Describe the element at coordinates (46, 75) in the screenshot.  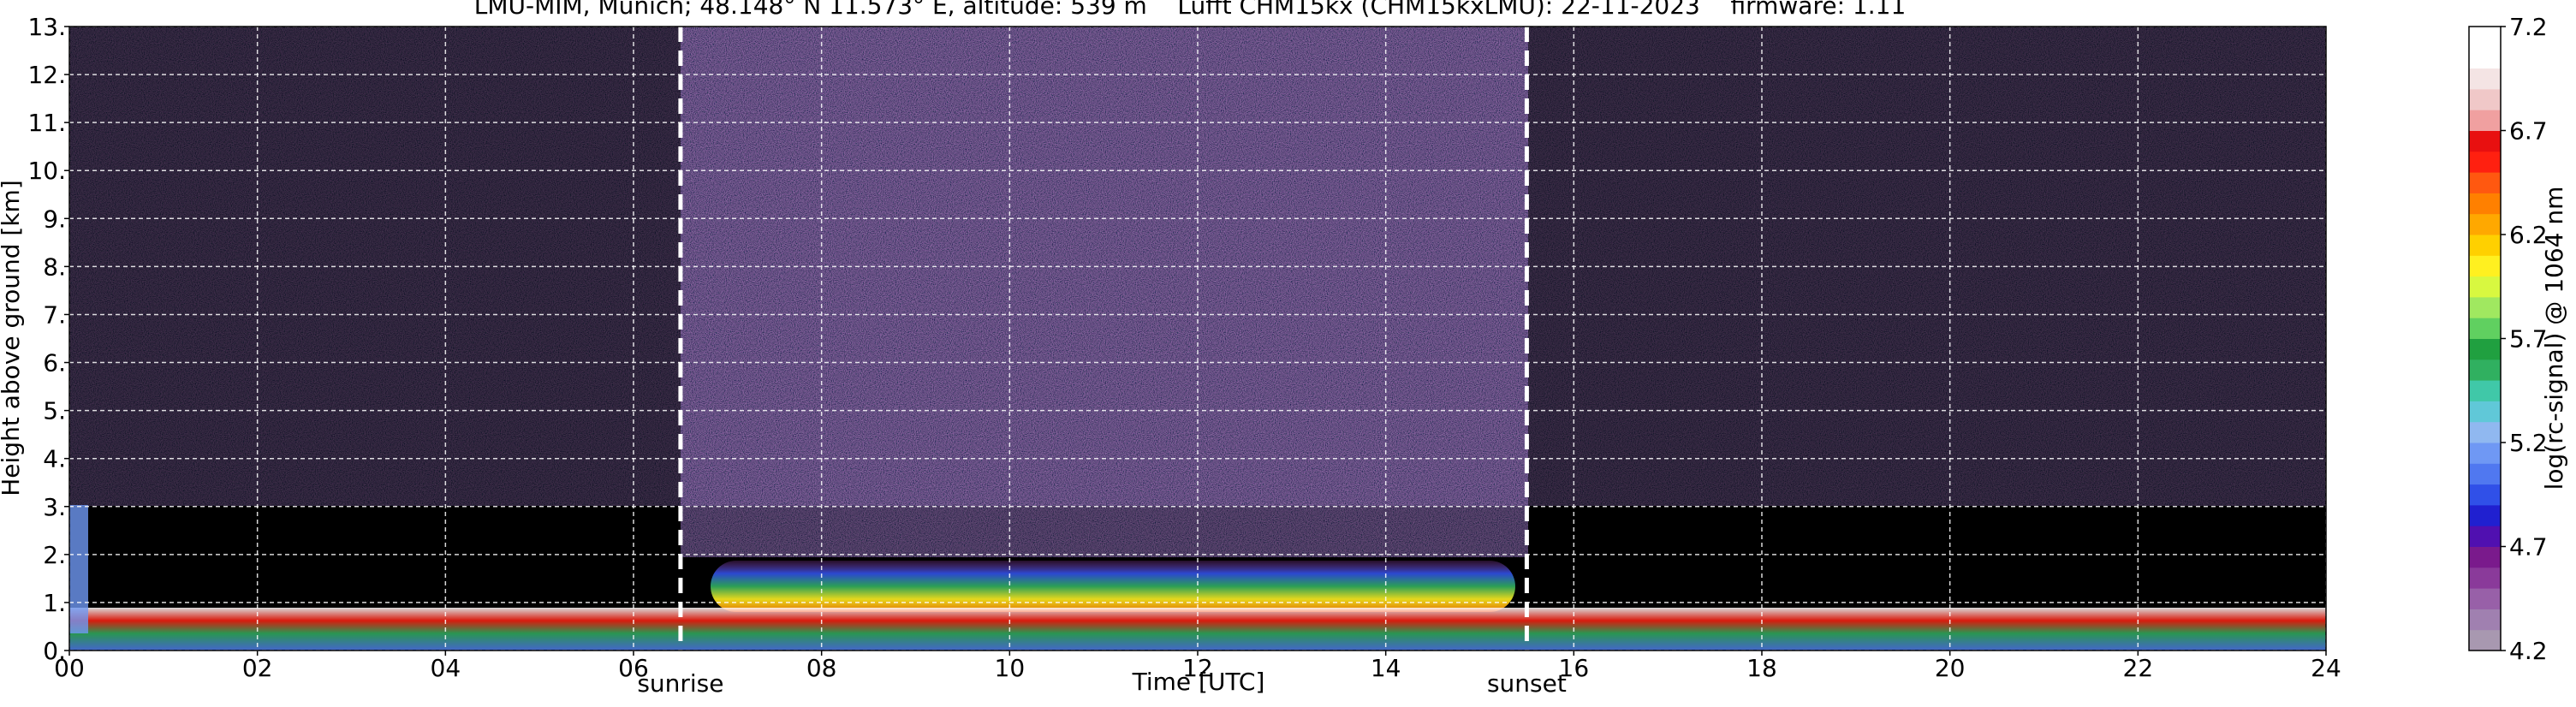
I see `y-tick-label: 12.` at that location.